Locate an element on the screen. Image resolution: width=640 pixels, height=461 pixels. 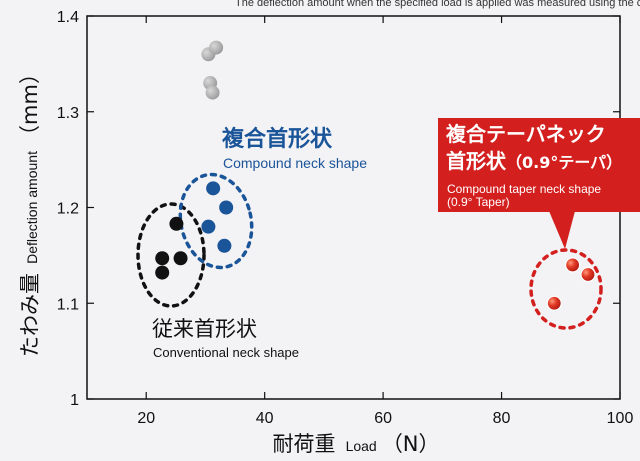
y-tick-label-1.1: 1.1 is located at coordinates (68, 304).